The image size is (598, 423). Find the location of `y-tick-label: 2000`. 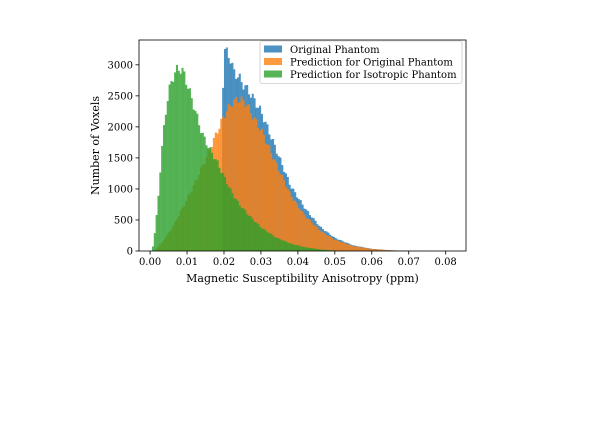

y-tick-label: 2000 is located at coordinates (120, 127).